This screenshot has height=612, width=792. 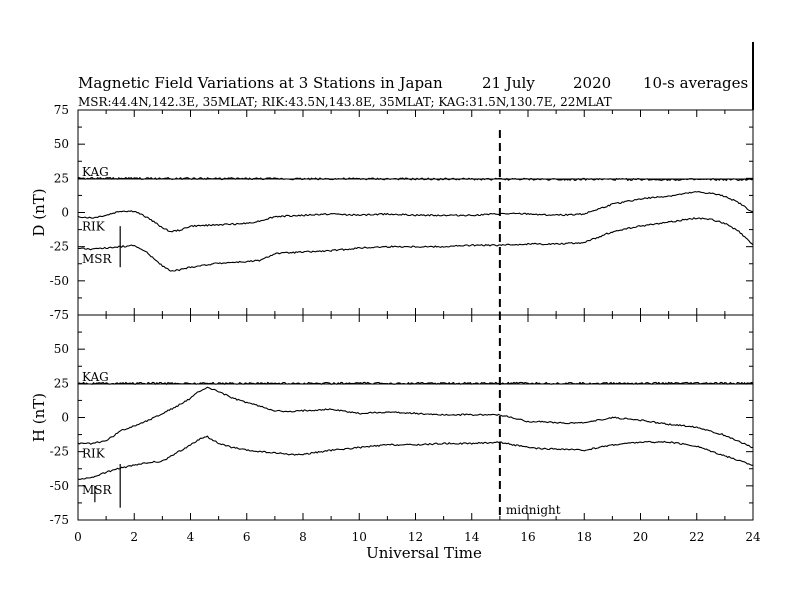 I want to click on x-tick-label: 6, so click(x=247, y=537).